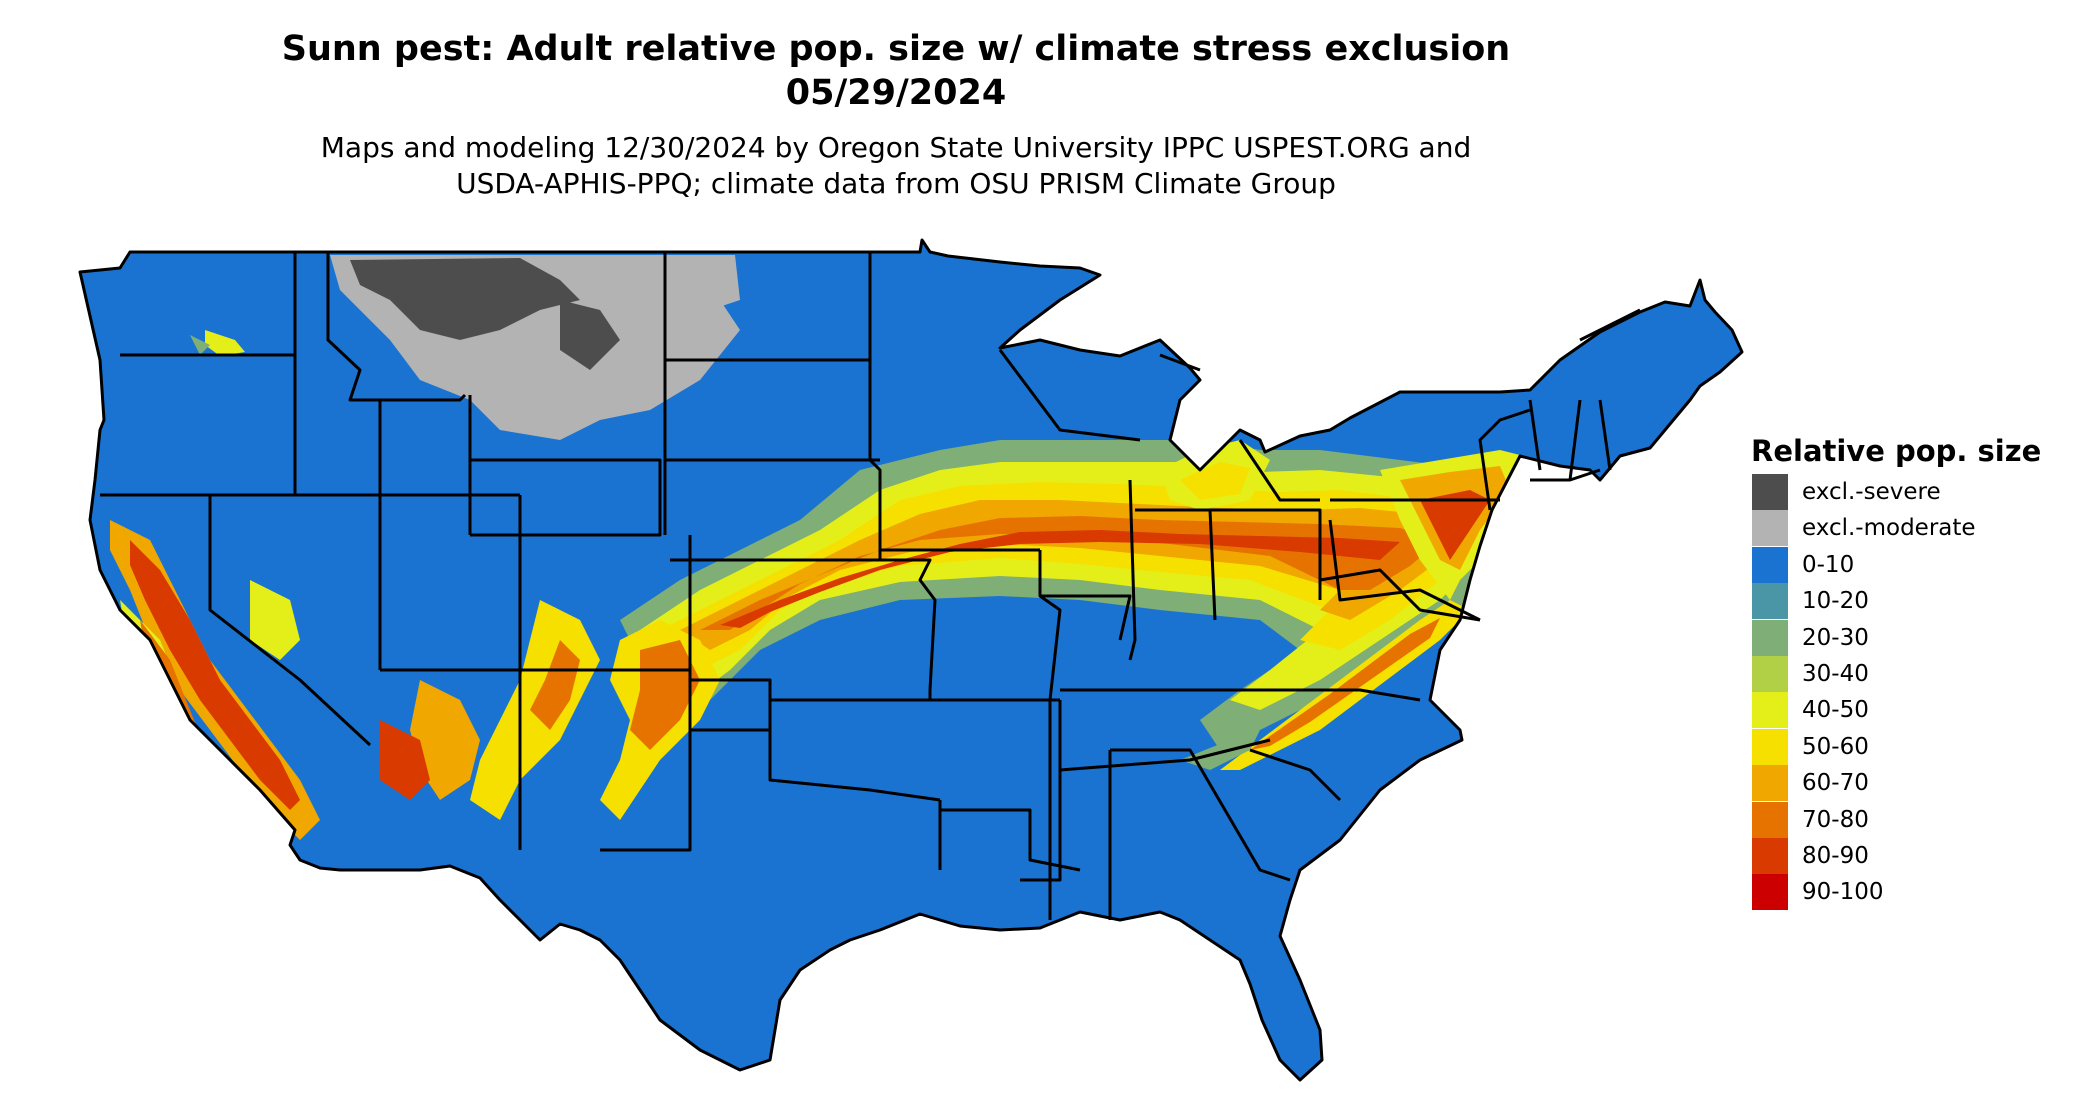  Describe the element at coordinates (1889, 528) in the screenshot. I see `legend-label: excl.-moderate` at that location.